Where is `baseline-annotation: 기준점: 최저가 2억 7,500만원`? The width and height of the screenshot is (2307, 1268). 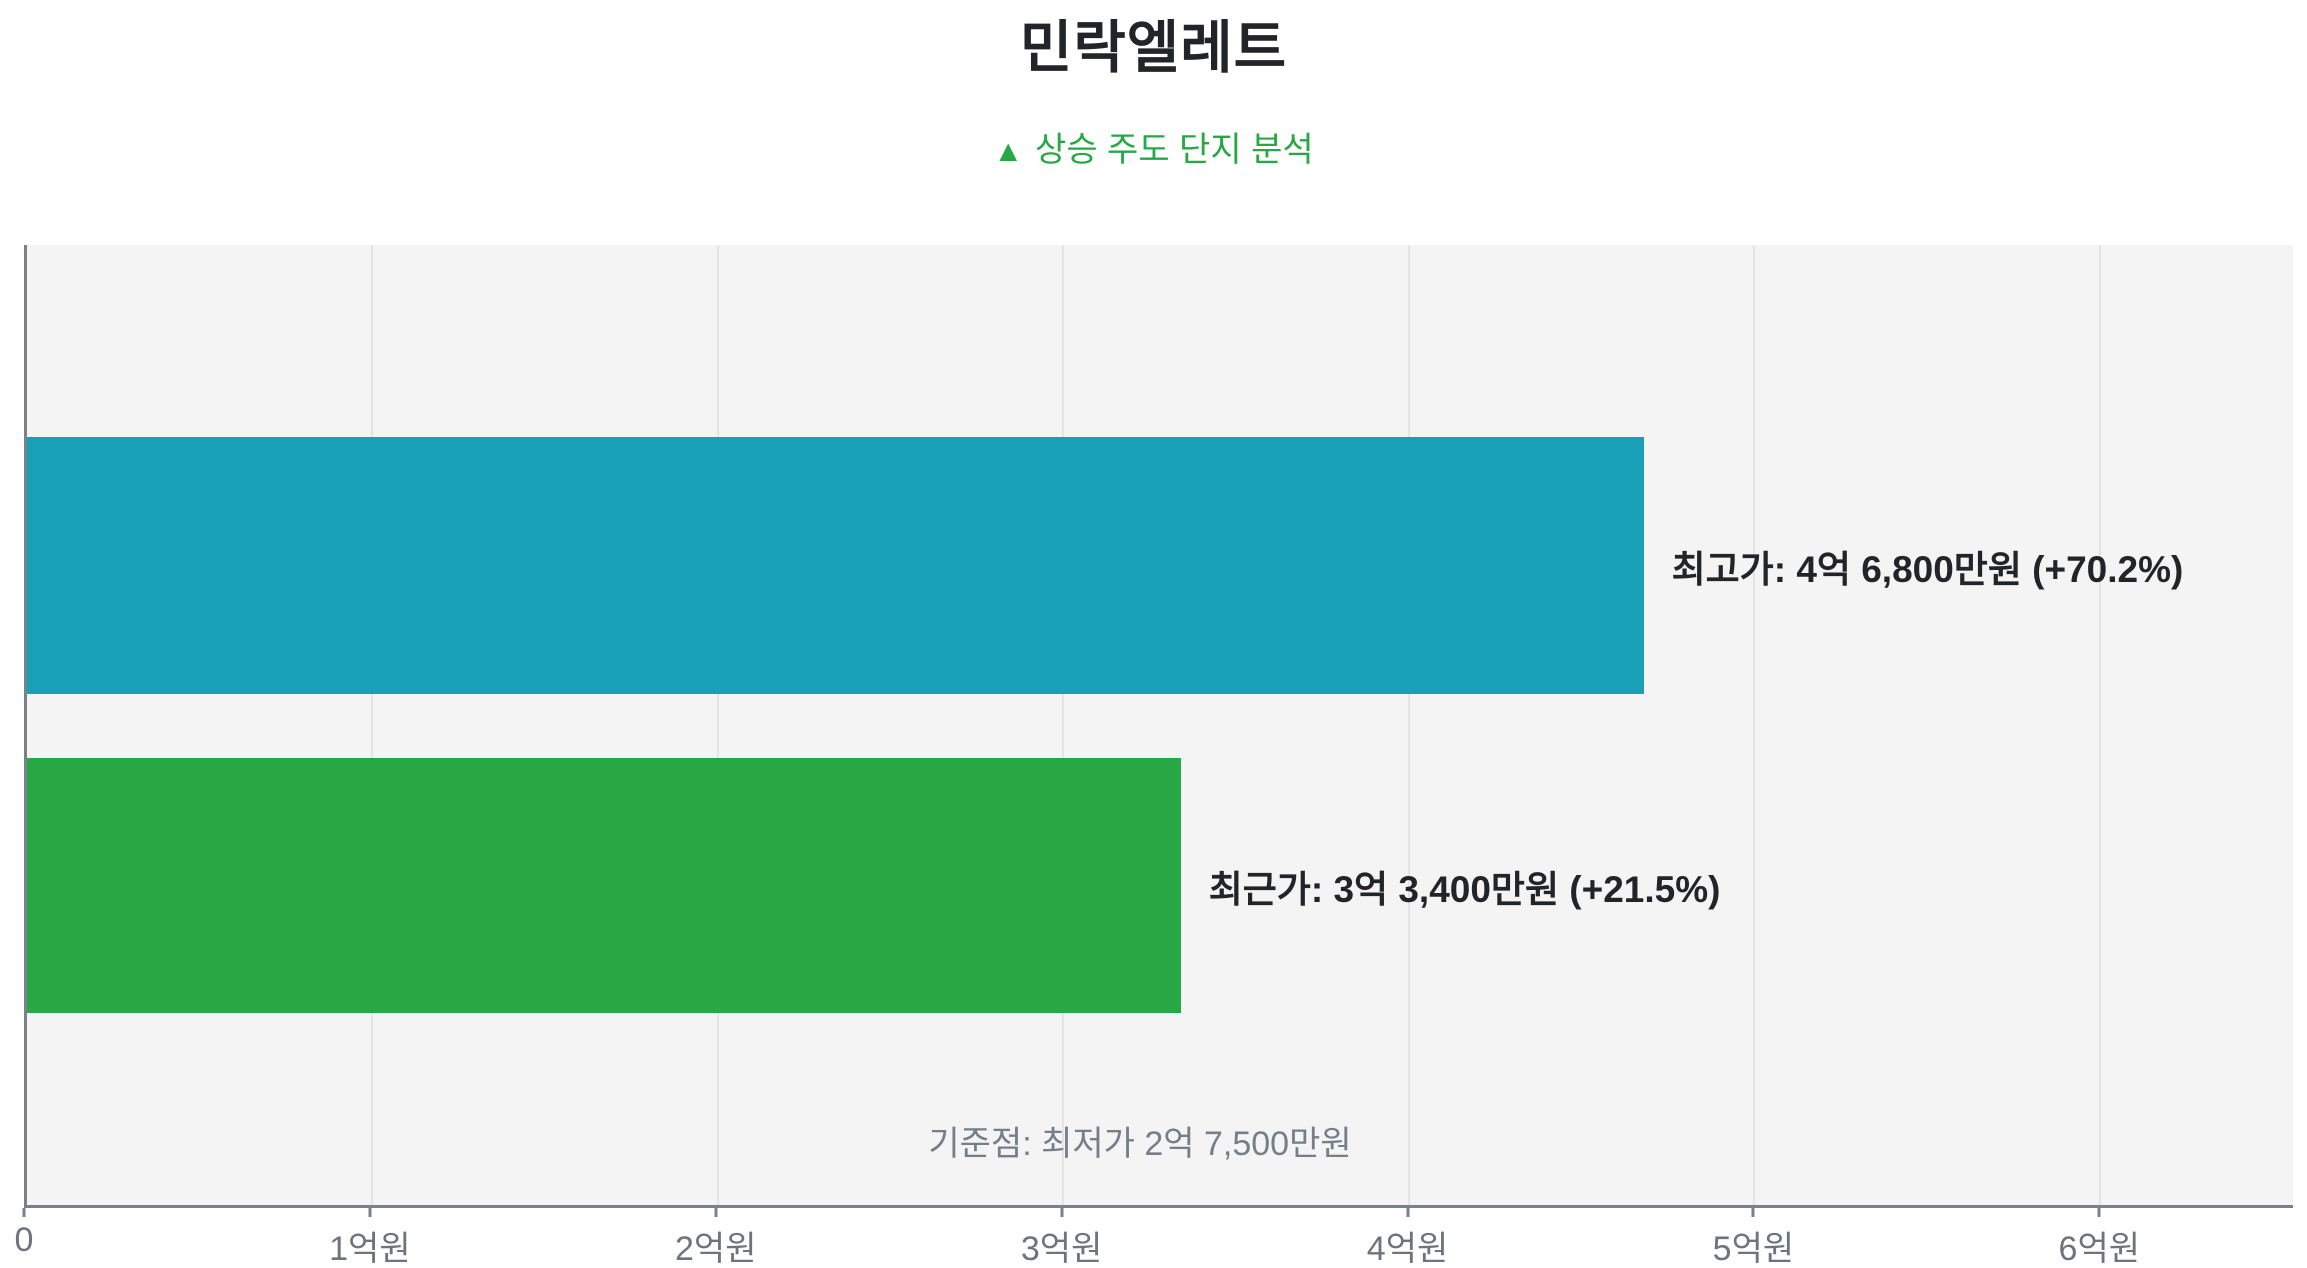
baseline-annotation: 기준점: 최저가 2억 7,500만원 is located at coordinates (1140, 1144).